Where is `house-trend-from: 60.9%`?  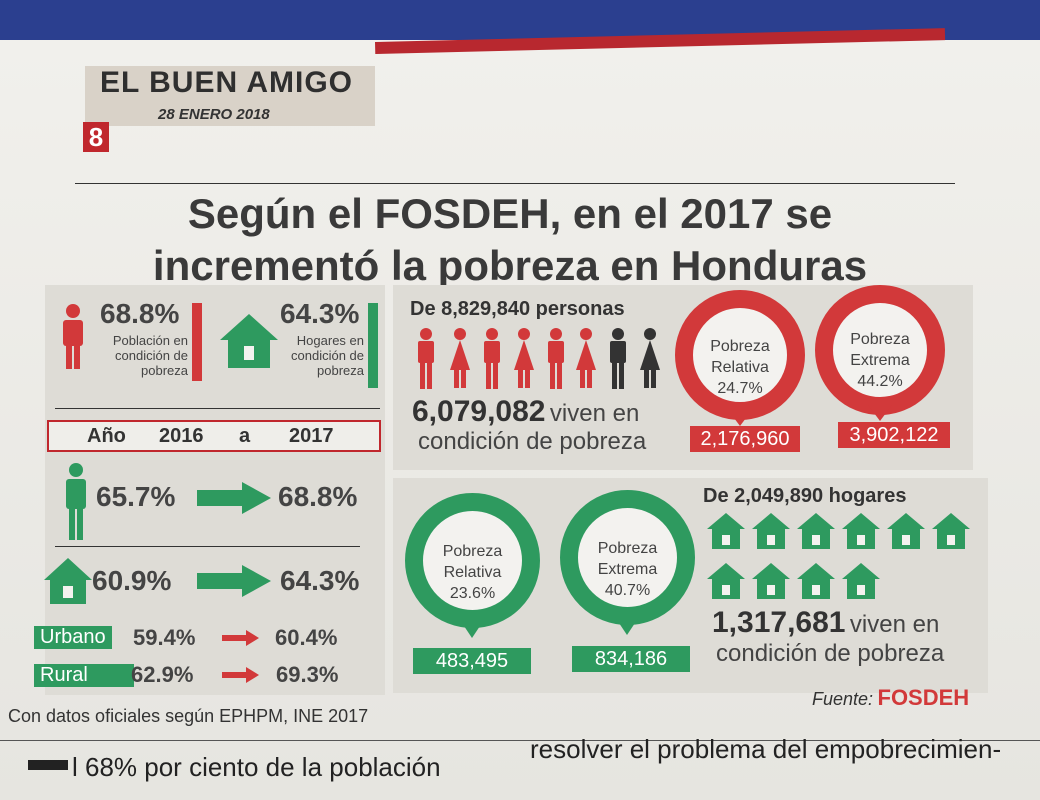 house-trend-from: 60.9% is located at coordinates (132, 580).